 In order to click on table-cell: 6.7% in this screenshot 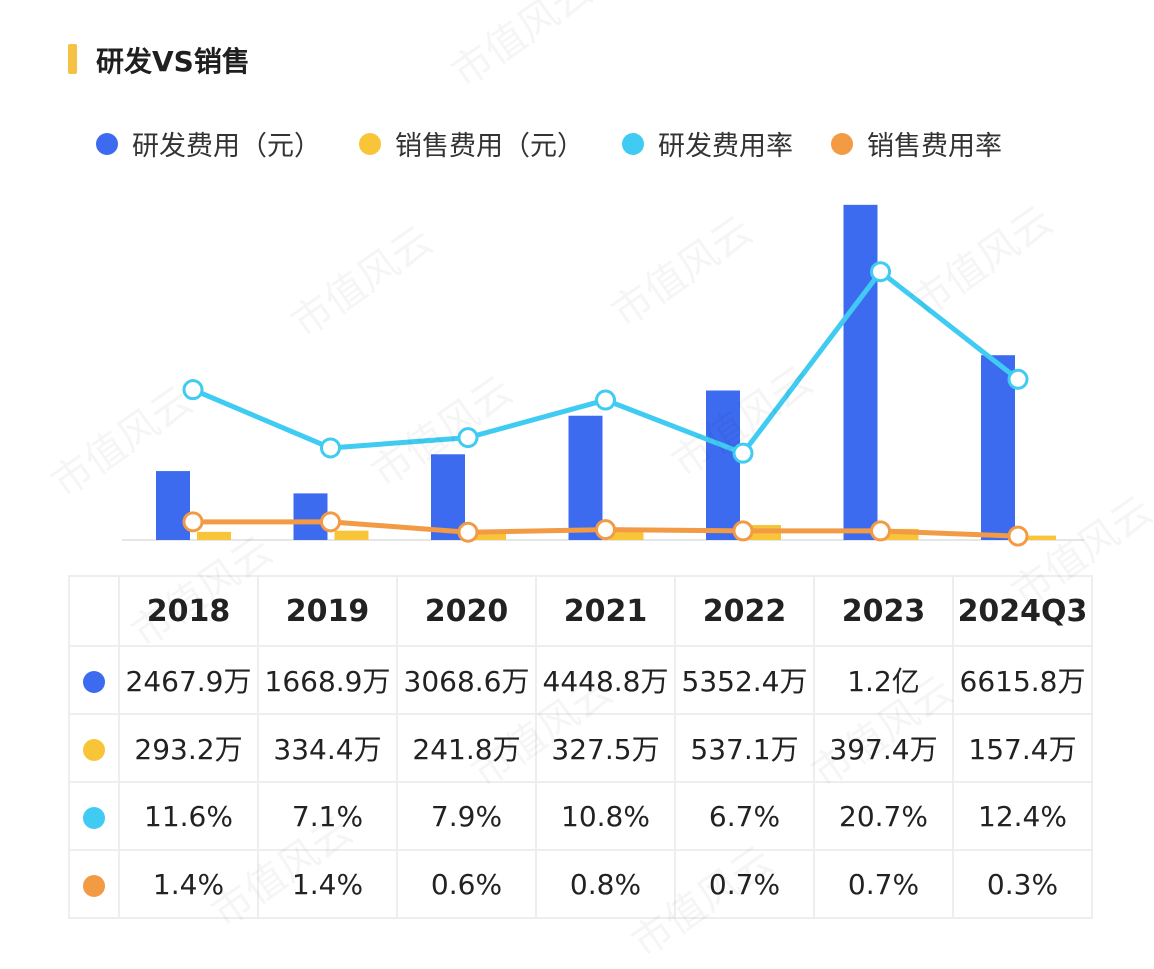, I will do `click(744, 816)`.